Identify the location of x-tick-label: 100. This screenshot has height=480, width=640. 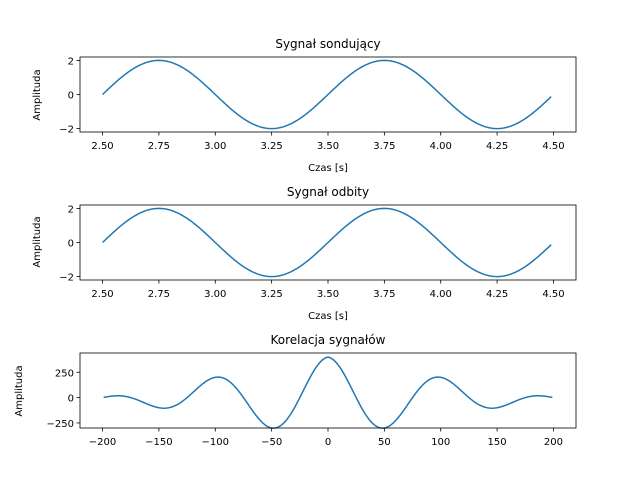
(440, 442).